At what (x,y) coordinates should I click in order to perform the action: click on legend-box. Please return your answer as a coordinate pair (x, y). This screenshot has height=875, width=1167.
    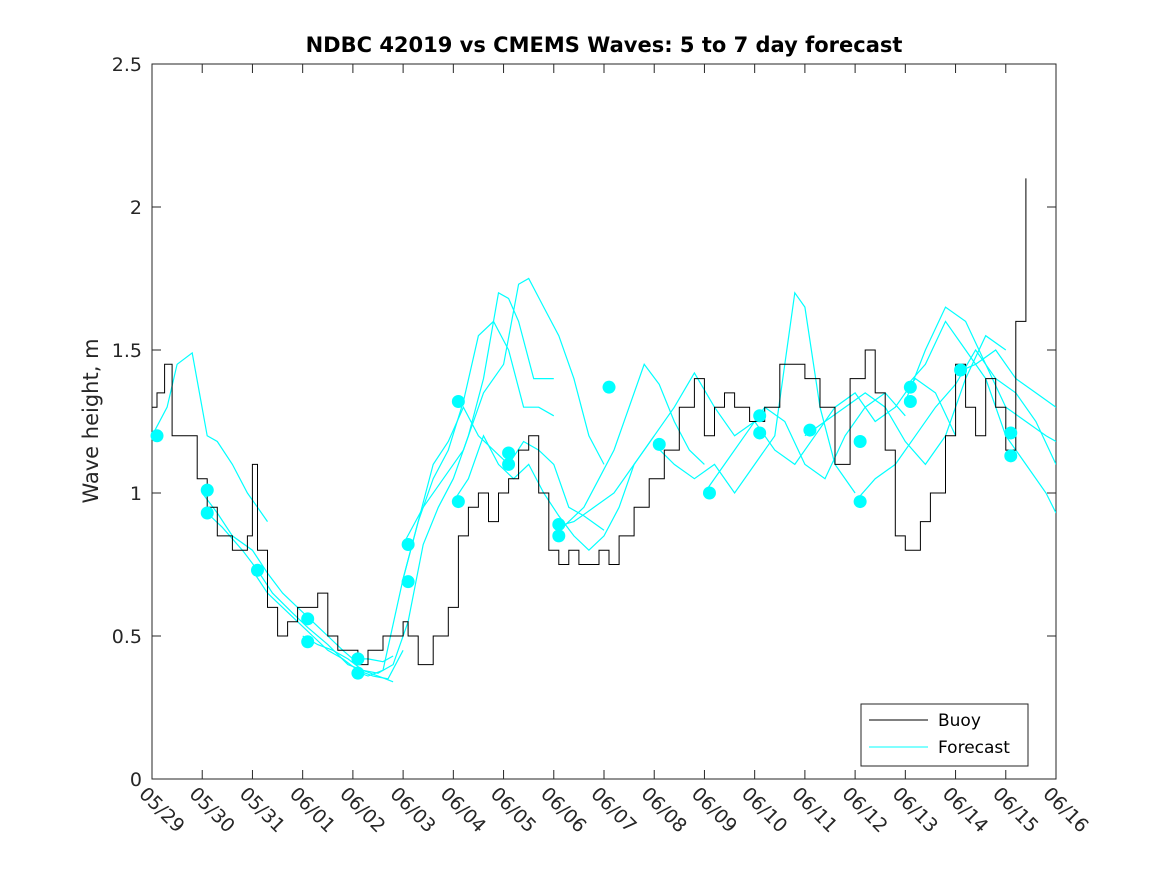
    Looking at the image, I should click on (944, 735).